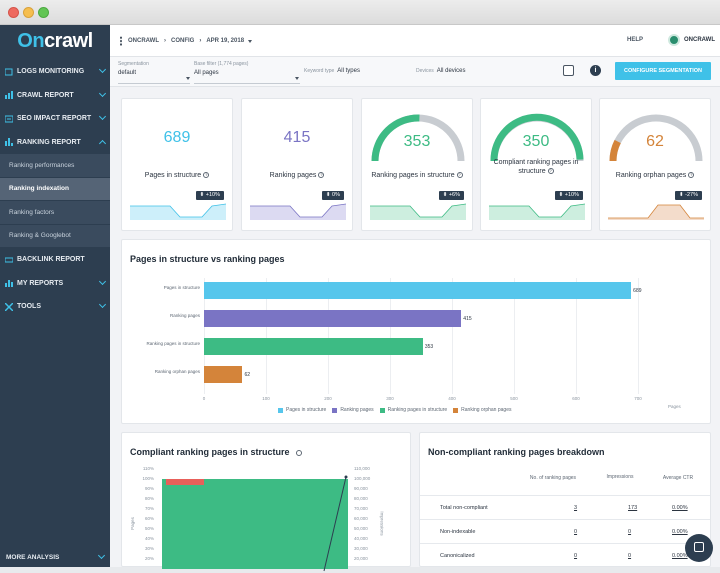 The image size is (720, 573). I want to click on breadcrumb-crawl-date: APR 19, 2018, so click(225, 41).